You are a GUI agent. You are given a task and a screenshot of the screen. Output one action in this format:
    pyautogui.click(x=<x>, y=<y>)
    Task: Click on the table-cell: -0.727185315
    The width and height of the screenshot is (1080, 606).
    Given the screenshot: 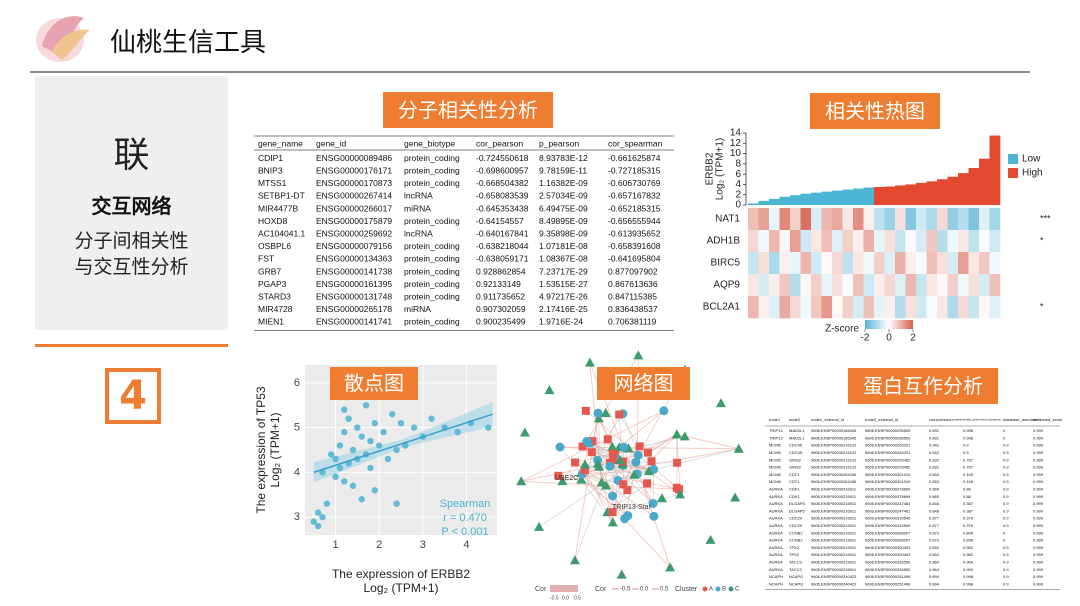 What is the action you would take?
    pyautogui.click(x=634, y=170)
    